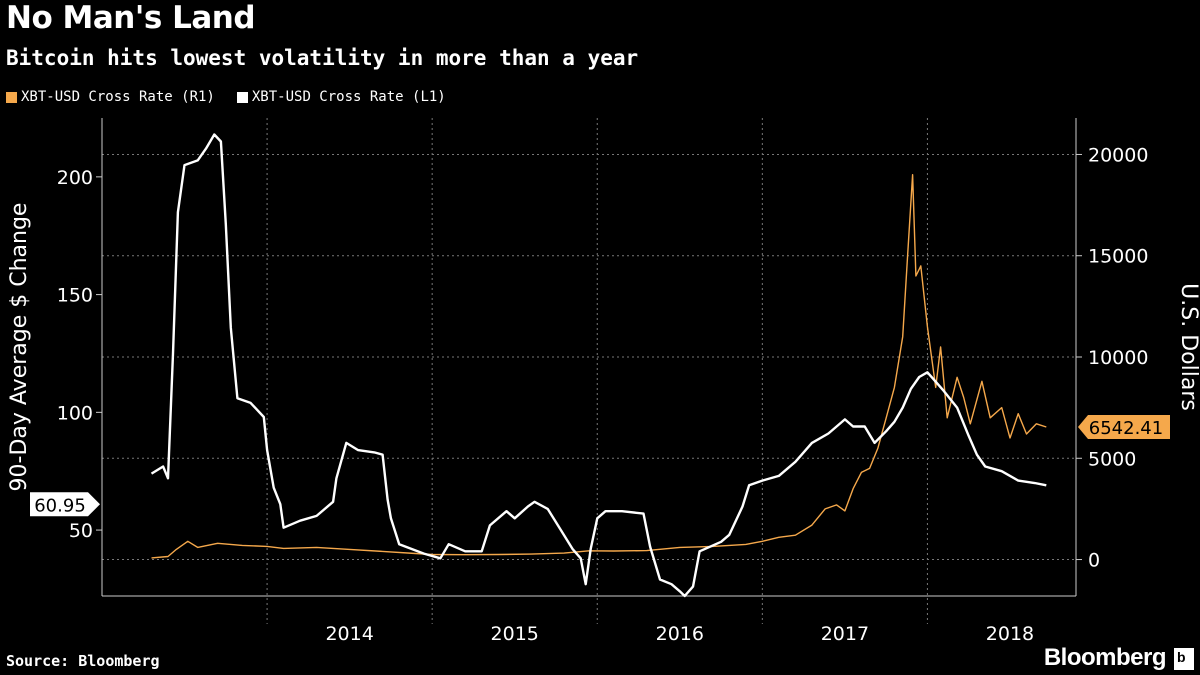 Image resolution: width=1200 pixels, height=675 pixels. Describe the element at coordinates (11, 97) in the screenshot. I see `legend-swatch-r1` at that location.